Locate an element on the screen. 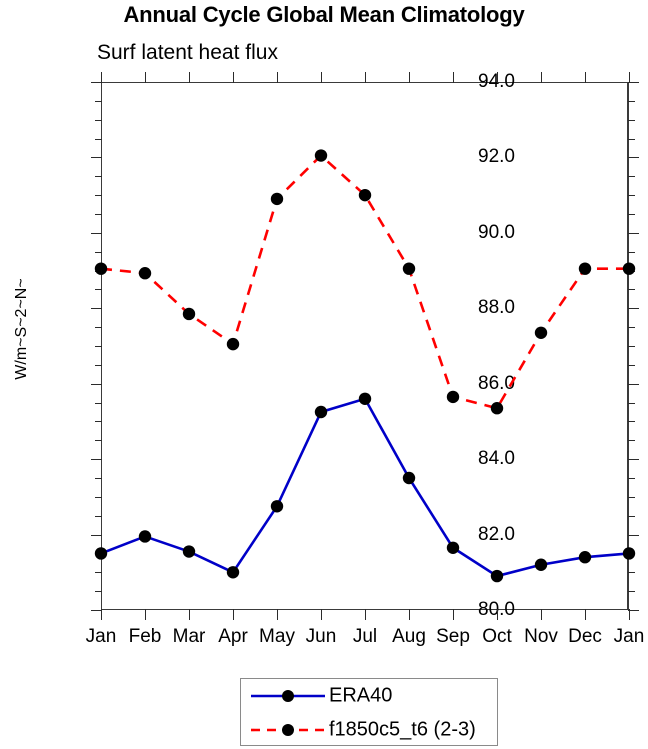 Image resolution: width=648 pixels, height=749 pixels. x-axis-tick-label: Apr is located at coordinates (233, 636).